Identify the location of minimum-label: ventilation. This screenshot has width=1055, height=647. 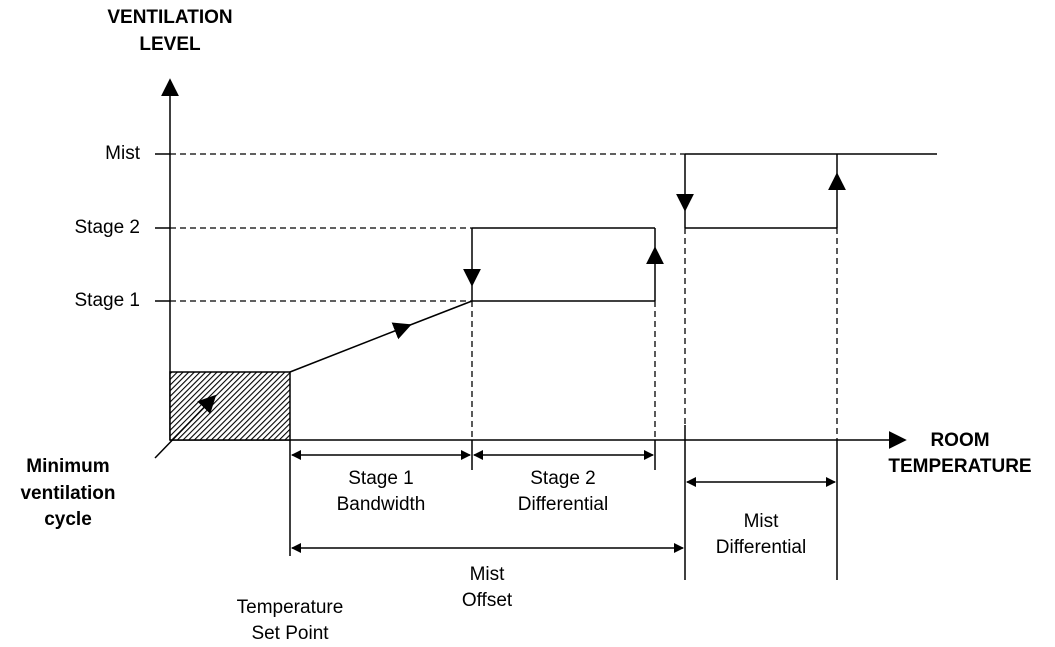
(67, 493).